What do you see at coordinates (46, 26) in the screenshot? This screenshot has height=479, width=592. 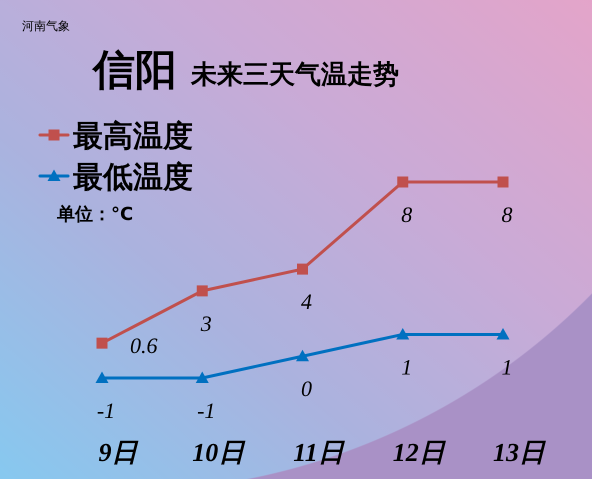 I see `text: 河南气象` at bounding box center [46, 26].